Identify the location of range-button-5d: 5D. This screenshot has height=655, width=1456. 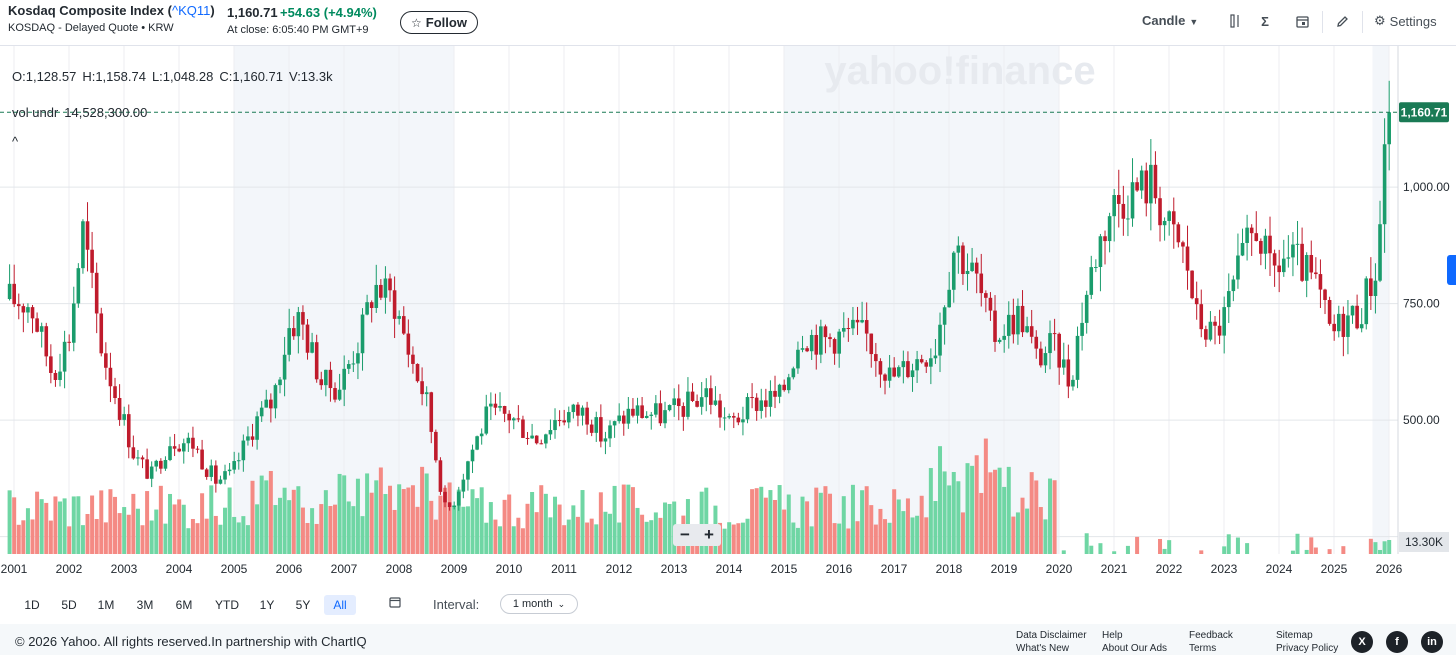
(69, 605).